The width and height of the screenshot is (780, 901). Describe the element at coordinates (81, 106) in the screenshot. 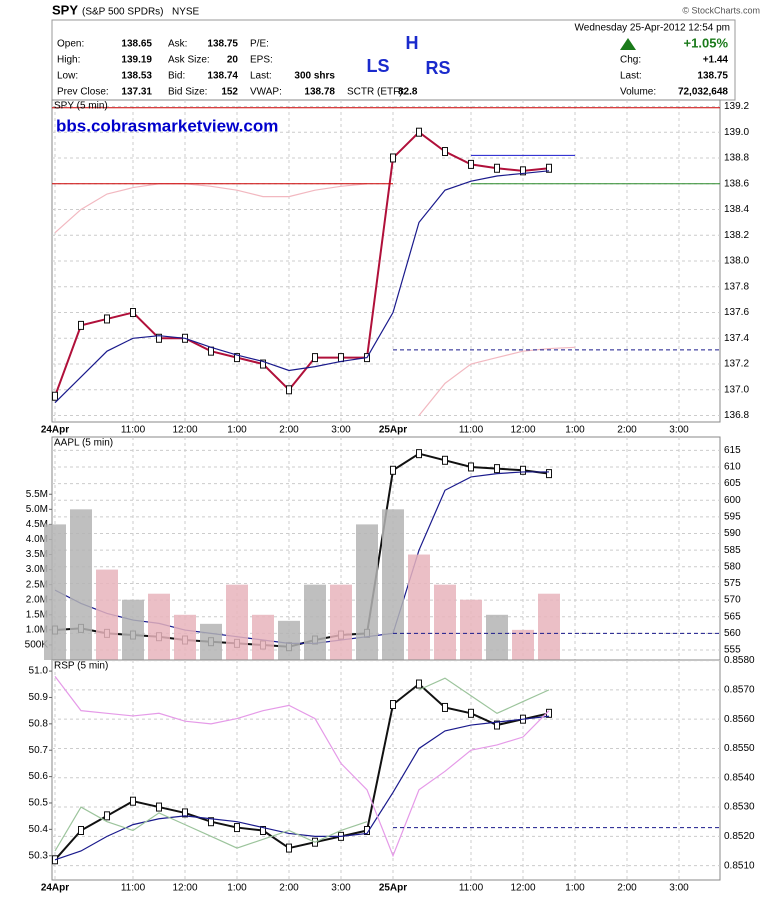

I see `panel-title: SPY (5 min)` at that location.